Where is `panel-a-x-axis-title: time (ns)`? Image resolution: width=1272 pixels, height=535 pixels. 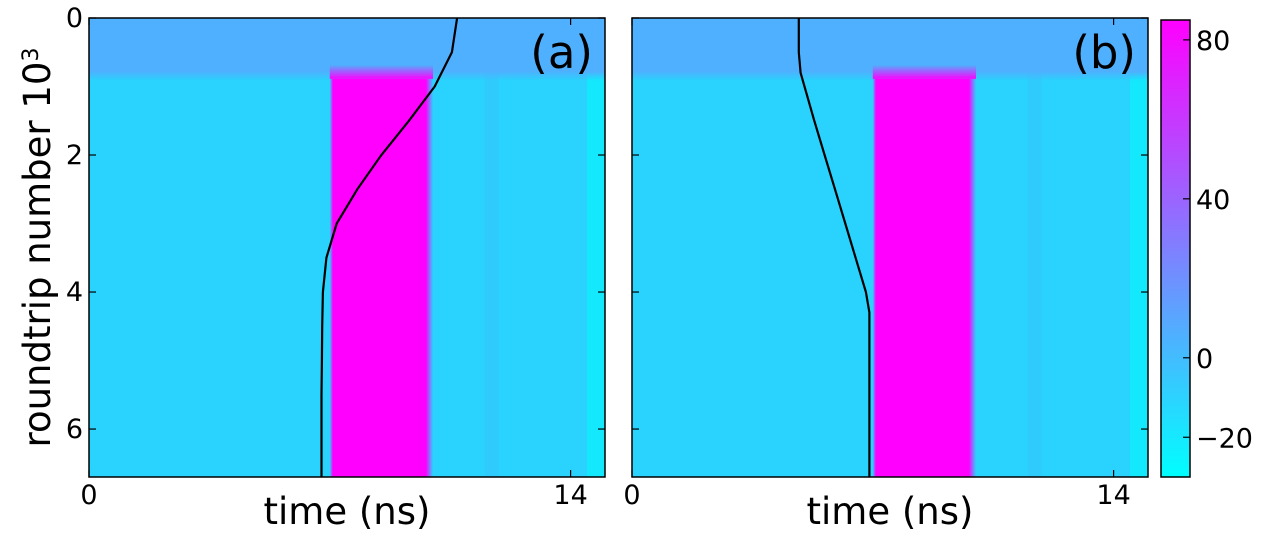
panel-a-x-axis-title: time (ns) is located at coordinates (347, 511).